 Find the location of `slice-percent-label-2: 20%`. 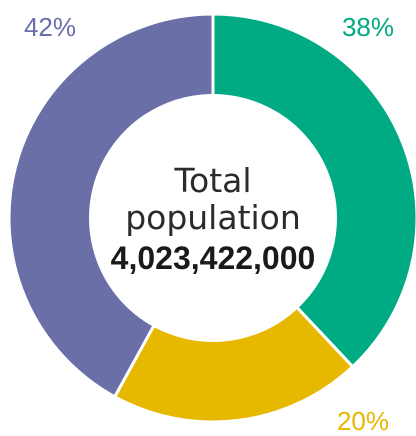

slice-percent-label-2: 20% is located at coordinates (363, 421).